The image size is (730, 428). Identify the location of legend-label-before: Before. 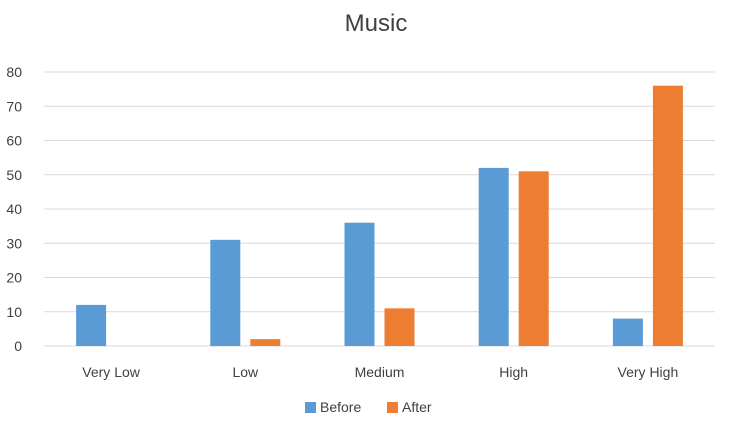
(340, 407).